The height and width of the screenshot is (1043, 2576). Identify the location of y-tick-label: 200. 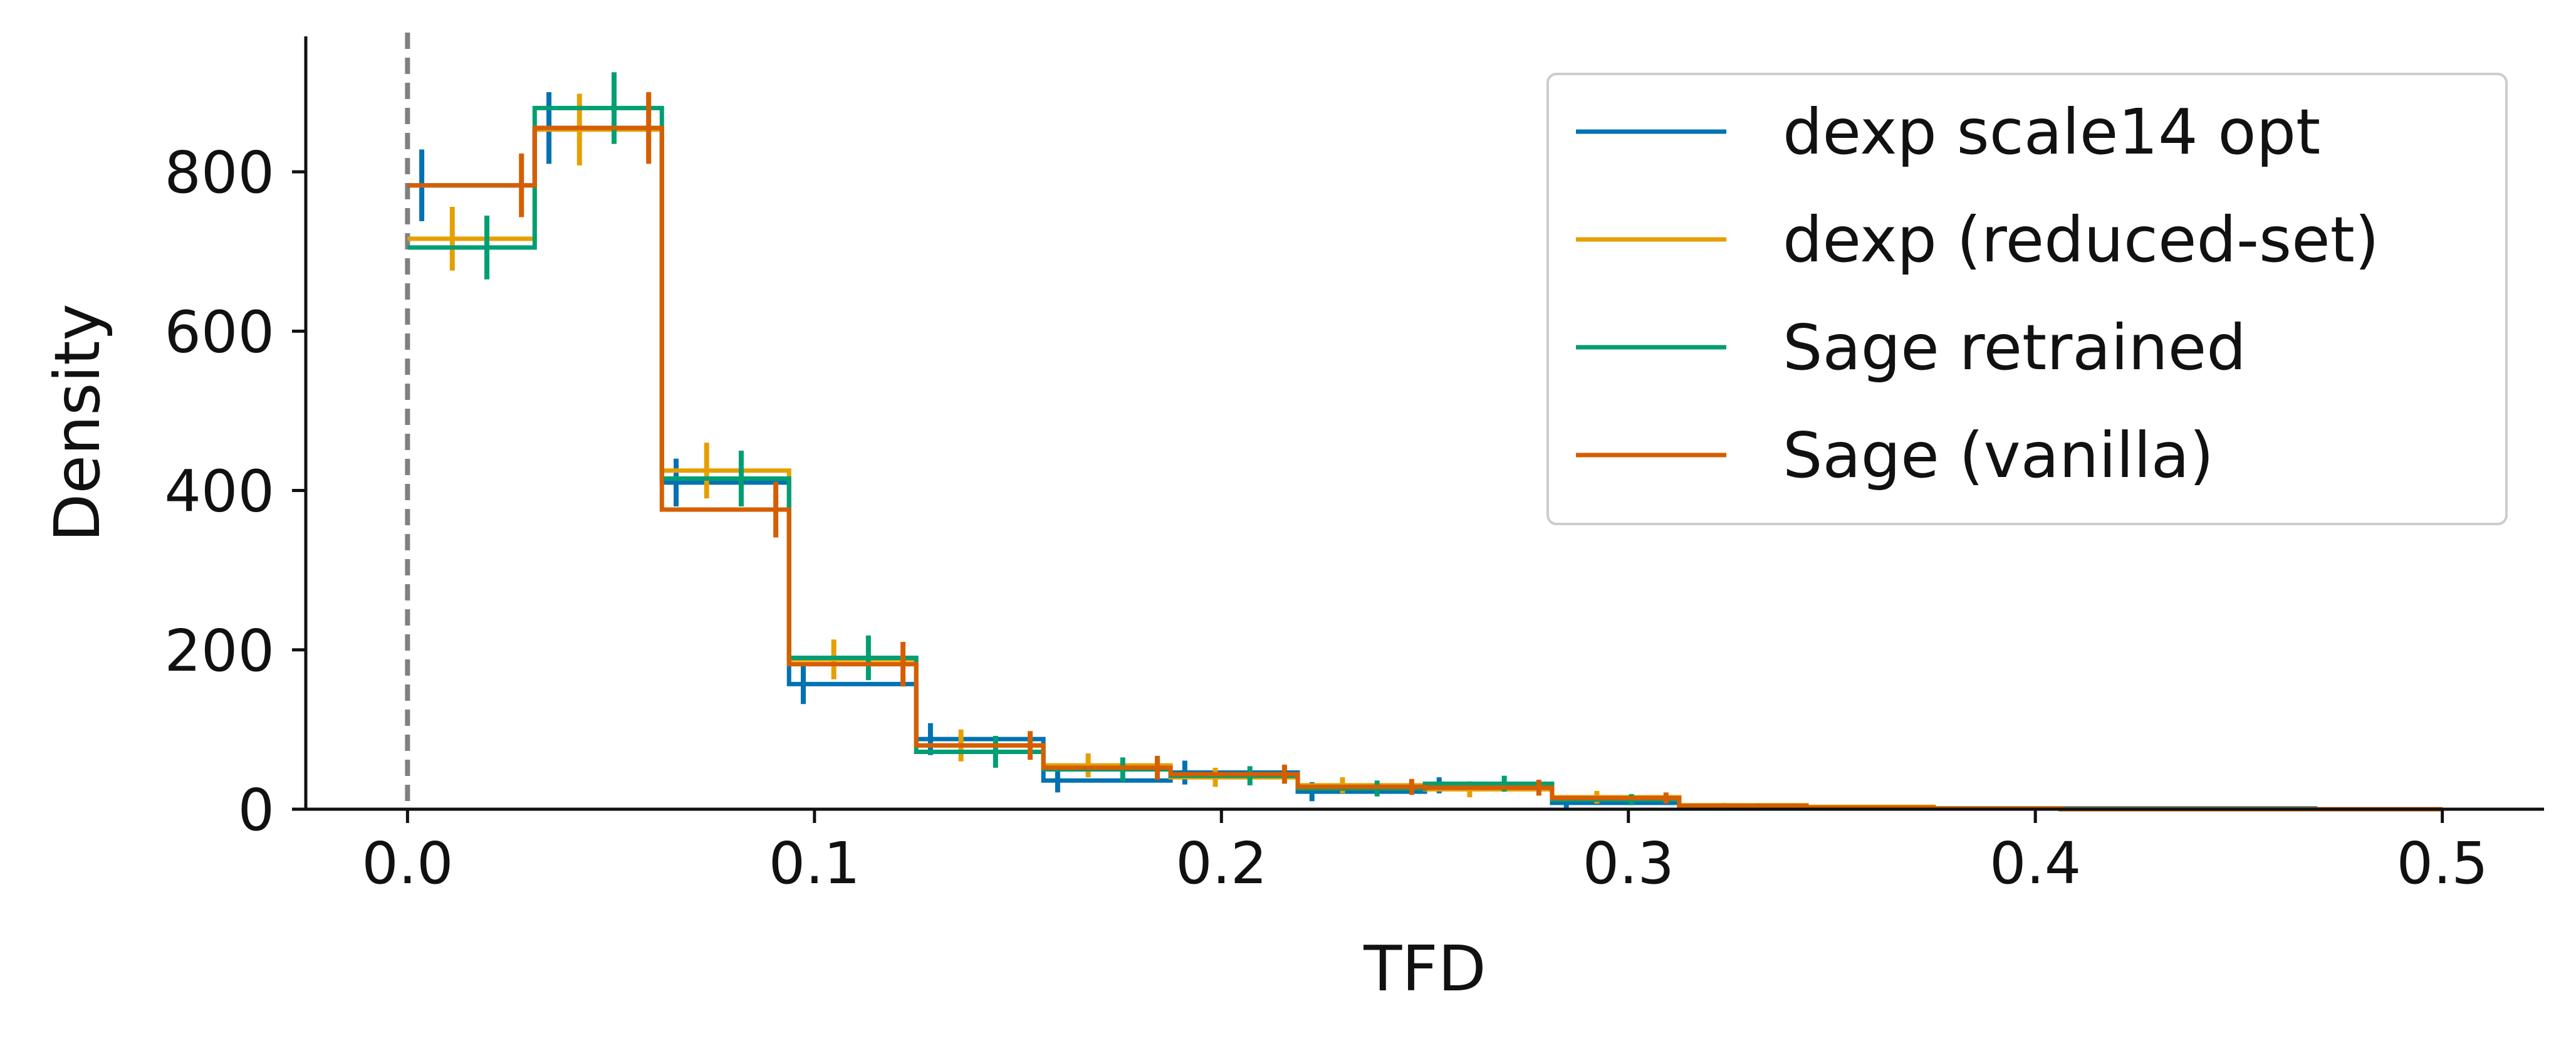
(219, 650).